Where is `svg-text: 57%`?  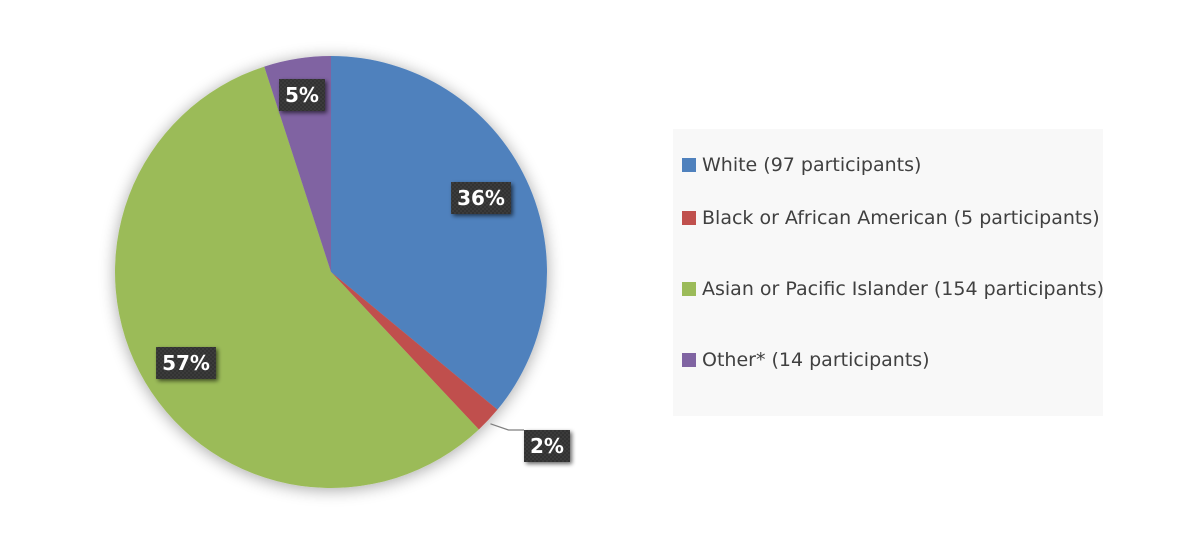 svg-text: 57% is located at coordinates (186, 363).